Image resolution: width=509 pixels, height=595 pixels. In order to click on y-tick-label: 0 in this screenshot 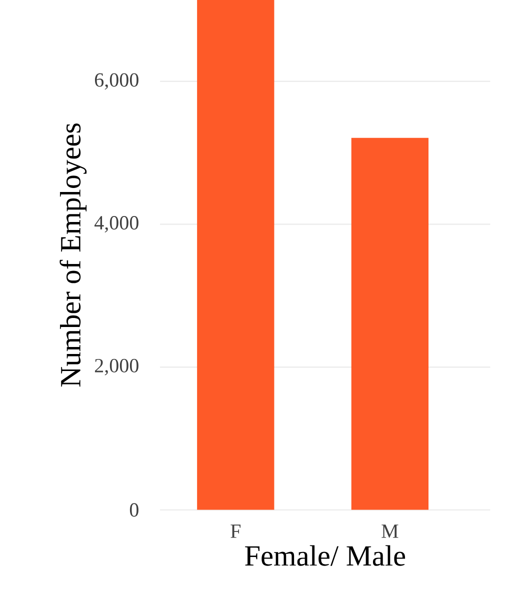, I will do `click(134, 510)`.